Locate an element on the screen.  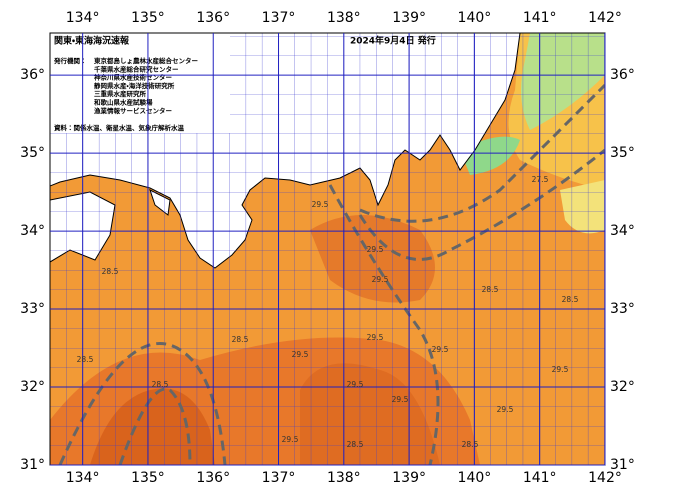
issuer-name: 千葉県水産総合研究センター is located at coordinates (136, 68).